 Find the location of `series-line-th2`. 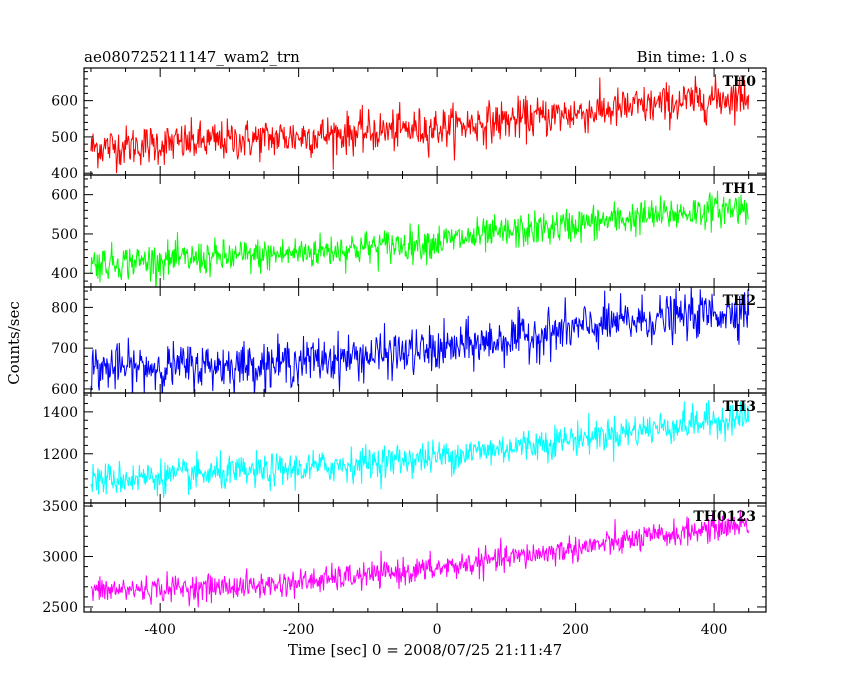

series-line-th2 is located at coordinates (420, 340).